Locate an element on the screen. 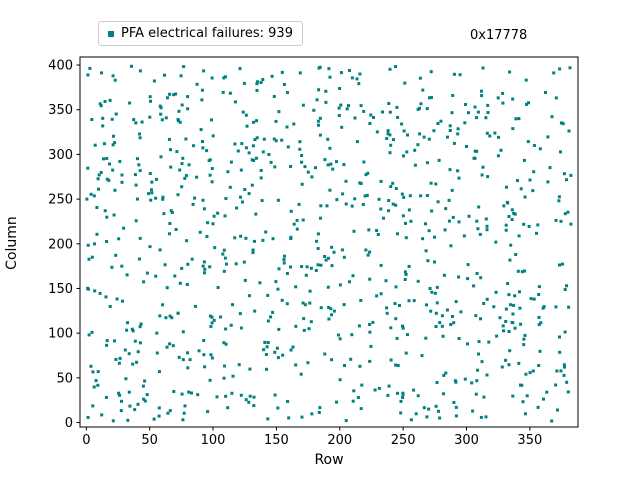 Image resolution: width=640 pixels, height=480 pixels. y-tick-label: 50 is located at coordinates (64, 378).